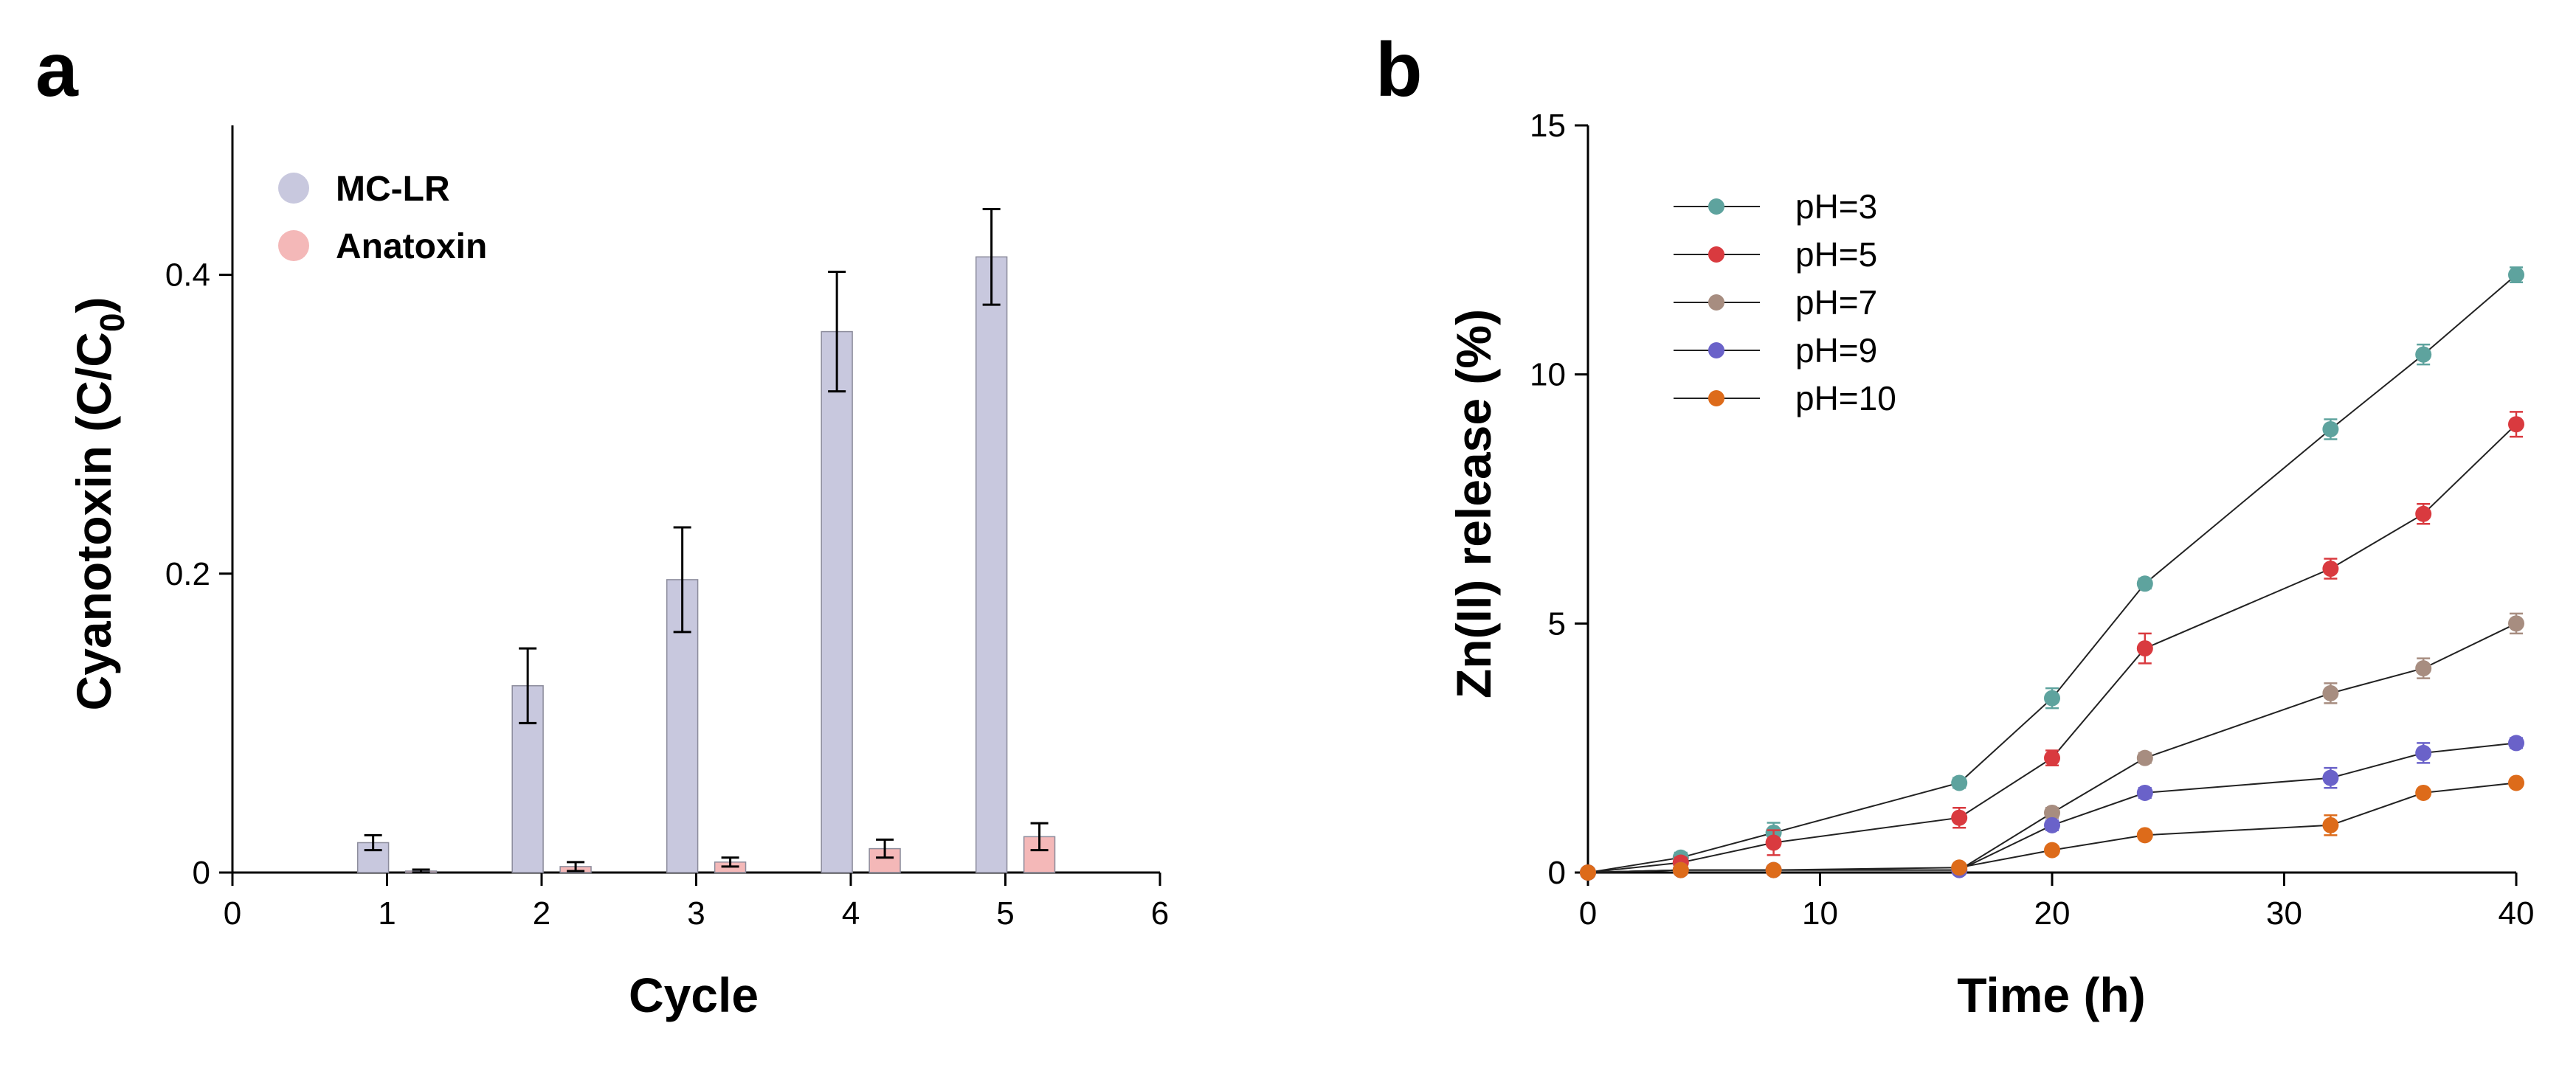 The image size is (2576, 1068). Describe the element at coordinates (112, 323) in the screenshot. I see `panel-a-y-axis-subscript: 0` at that location.